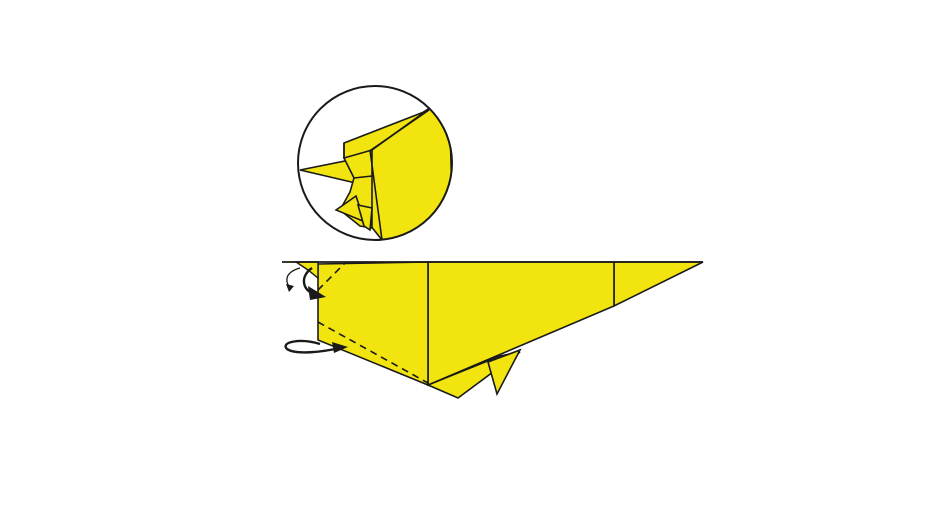 The height and width of the screenshot is (529, 940). Describe the element at coordinates (332, 276) in the screenshot. I see `valley-fold-top-corner` at that location.